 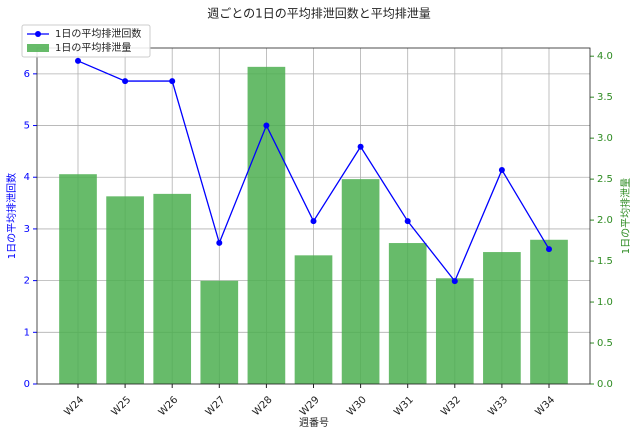 What do you see at coordinates (605, 261) in the screenshot?
I see `y2-tick-label: 1.5` at bounding box center [605, 261].